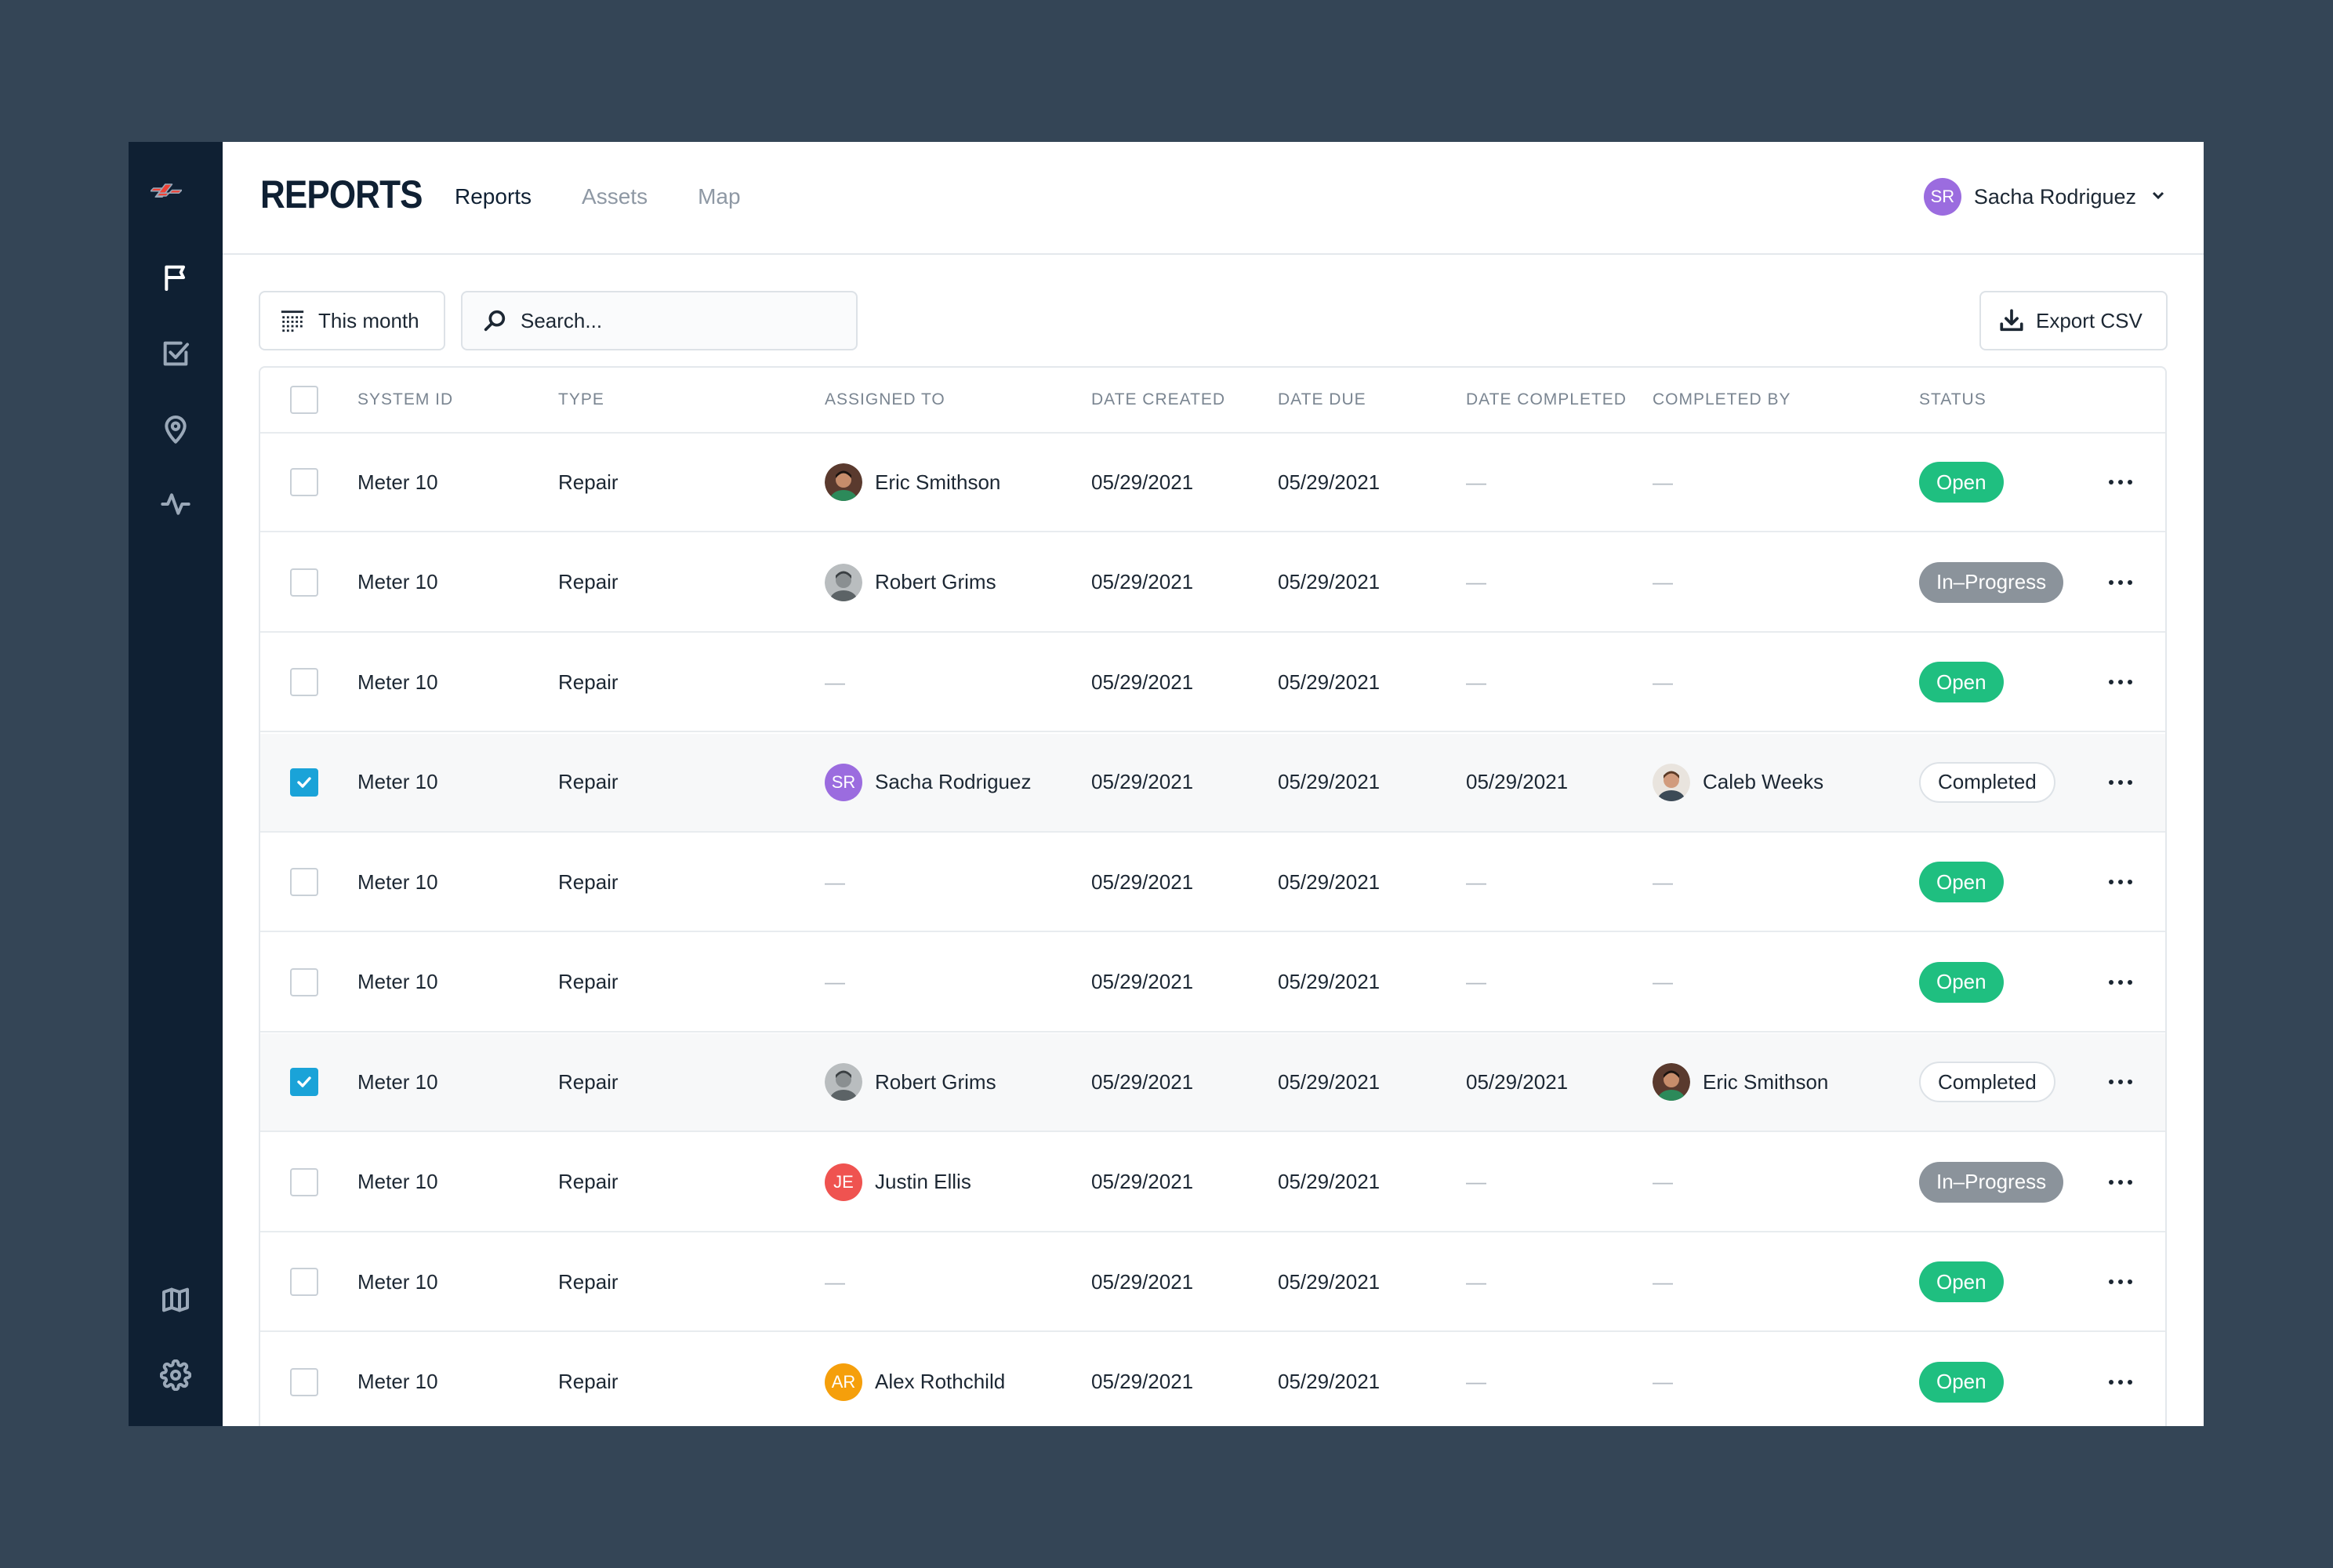  I want to click on column-header-completed-by: COMPLETED BY, so click(1722, 399).